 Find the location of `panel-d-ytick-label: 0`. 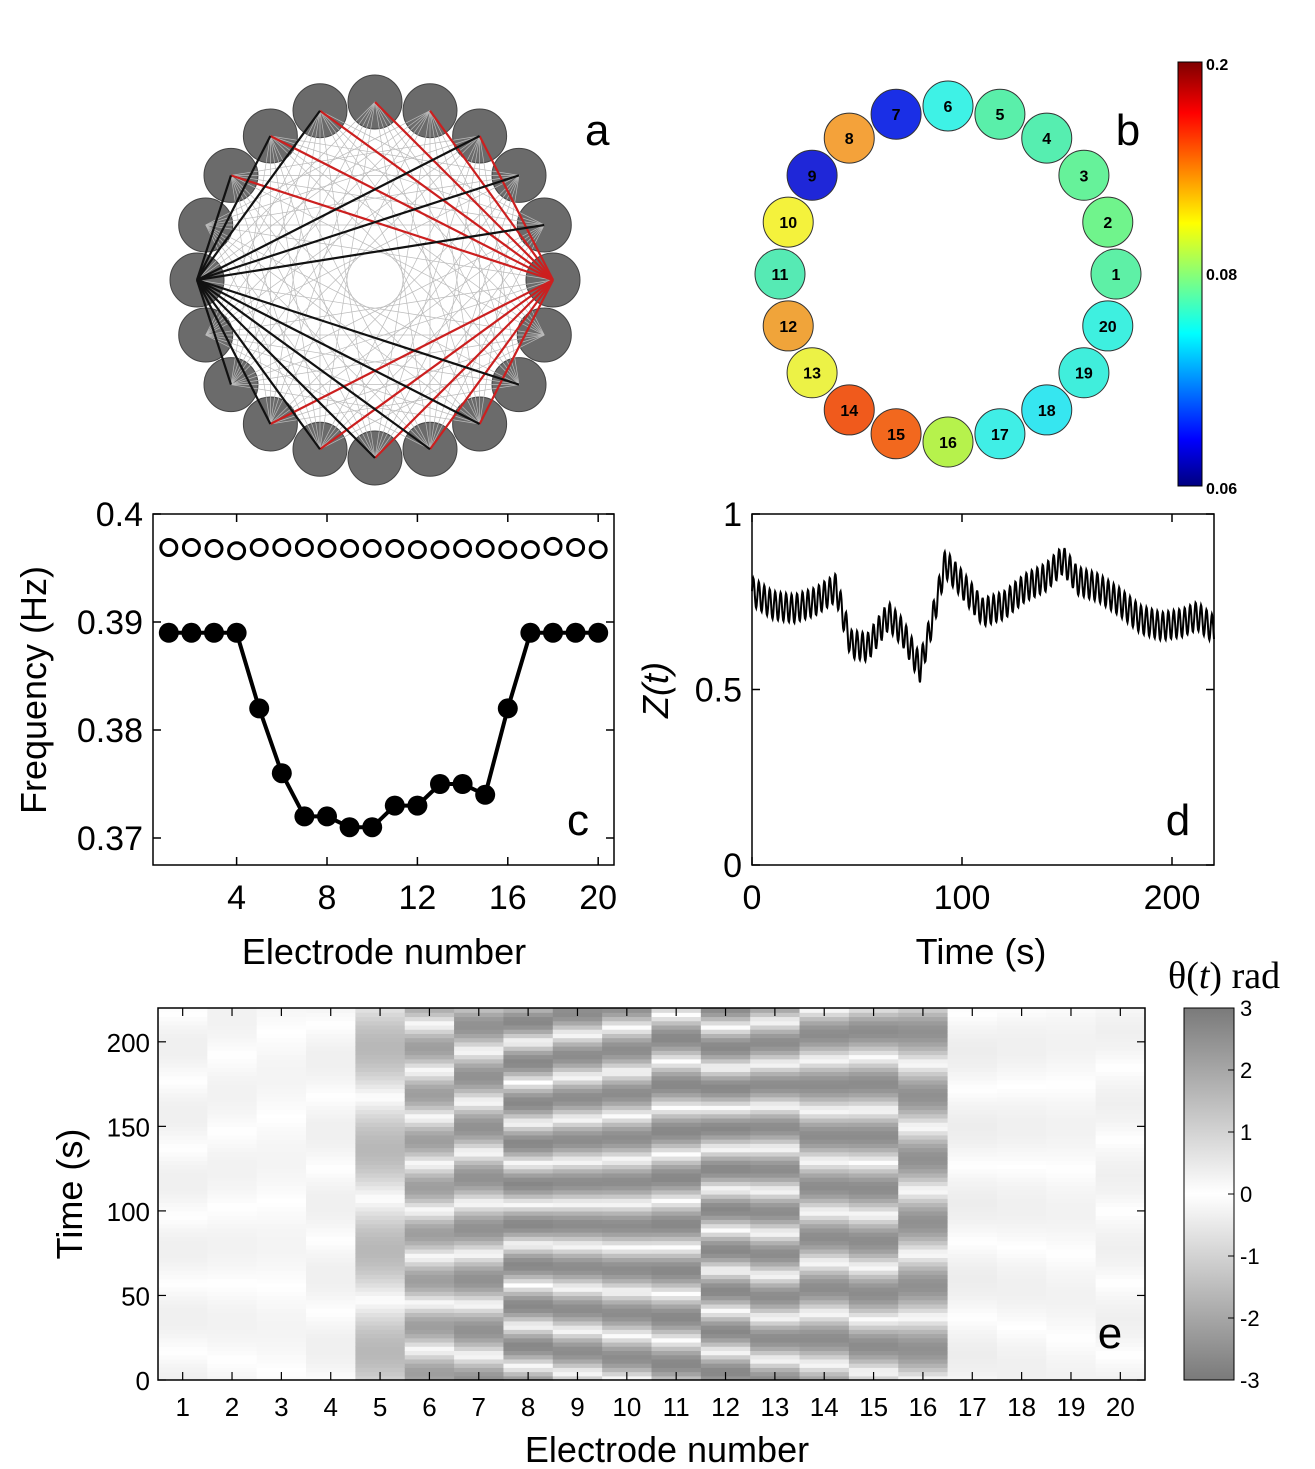

panel-d-ytick-label: 0 is located at coordinates (732, 866).